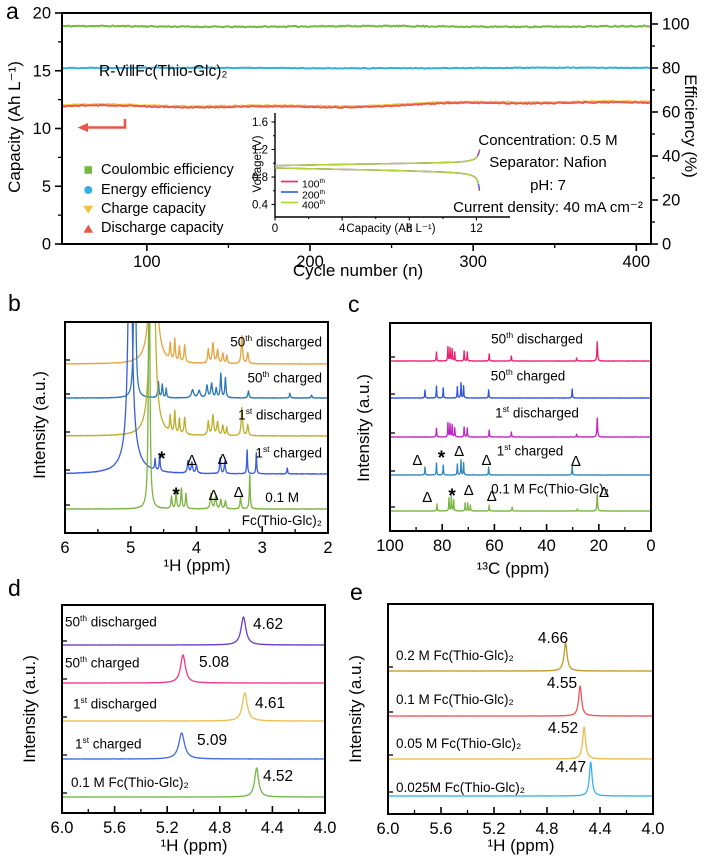 The width and height of the screenshot is (707, 862). What do you see at coordinates (270, 703) in the screenshot?
I see `peak-value-d-461: 4.61` at bounding box center [270, 703].